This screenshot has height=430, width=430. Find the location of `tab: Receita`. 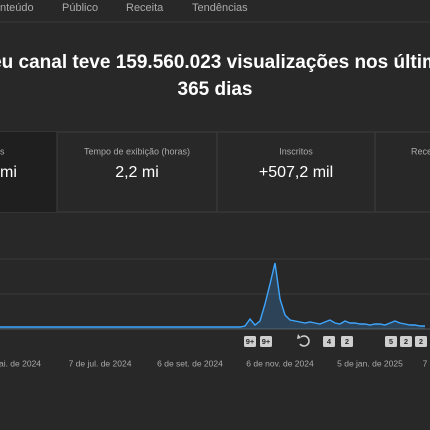

tab: Receita is located at coordinates (145, 8).